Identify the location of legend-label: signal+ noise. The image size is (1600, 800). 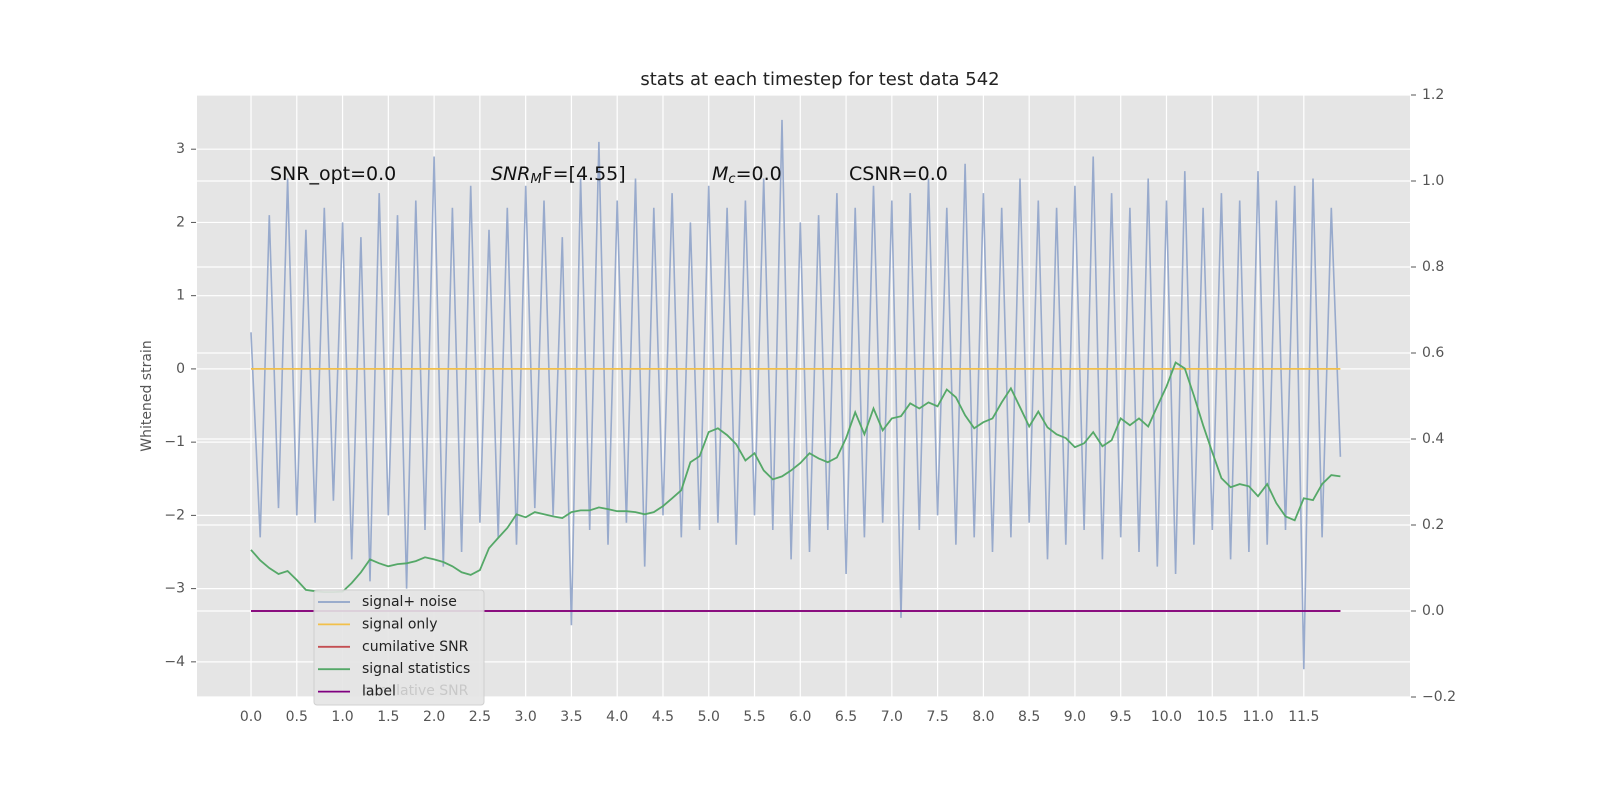
(409, 602).